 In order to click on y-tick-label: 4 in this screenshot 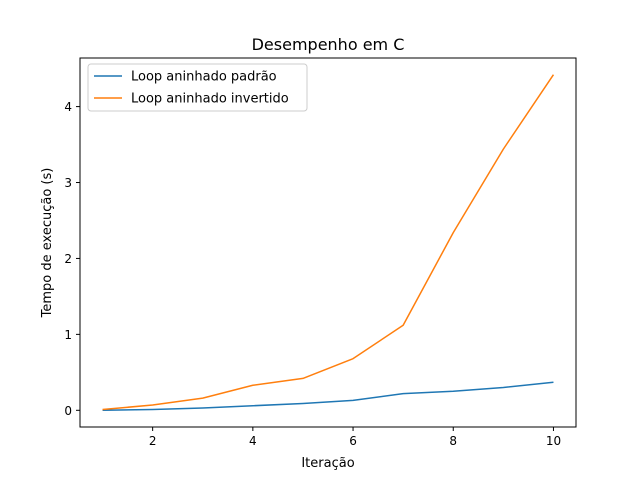, I will do `click(68, 107)`.